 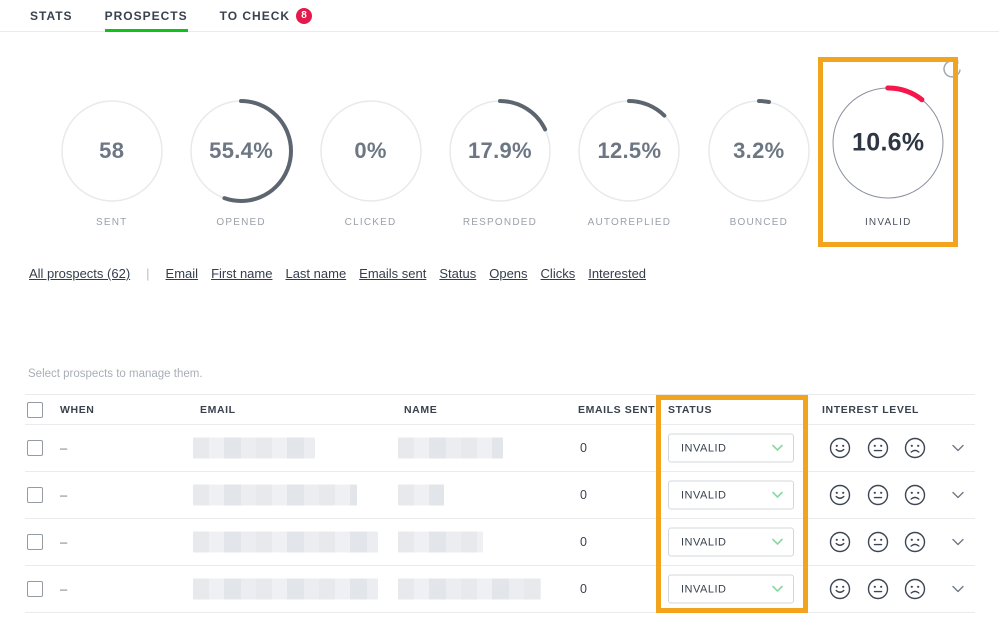 I want to click on responded-value: 17.9%, so click(x=500, y=150).